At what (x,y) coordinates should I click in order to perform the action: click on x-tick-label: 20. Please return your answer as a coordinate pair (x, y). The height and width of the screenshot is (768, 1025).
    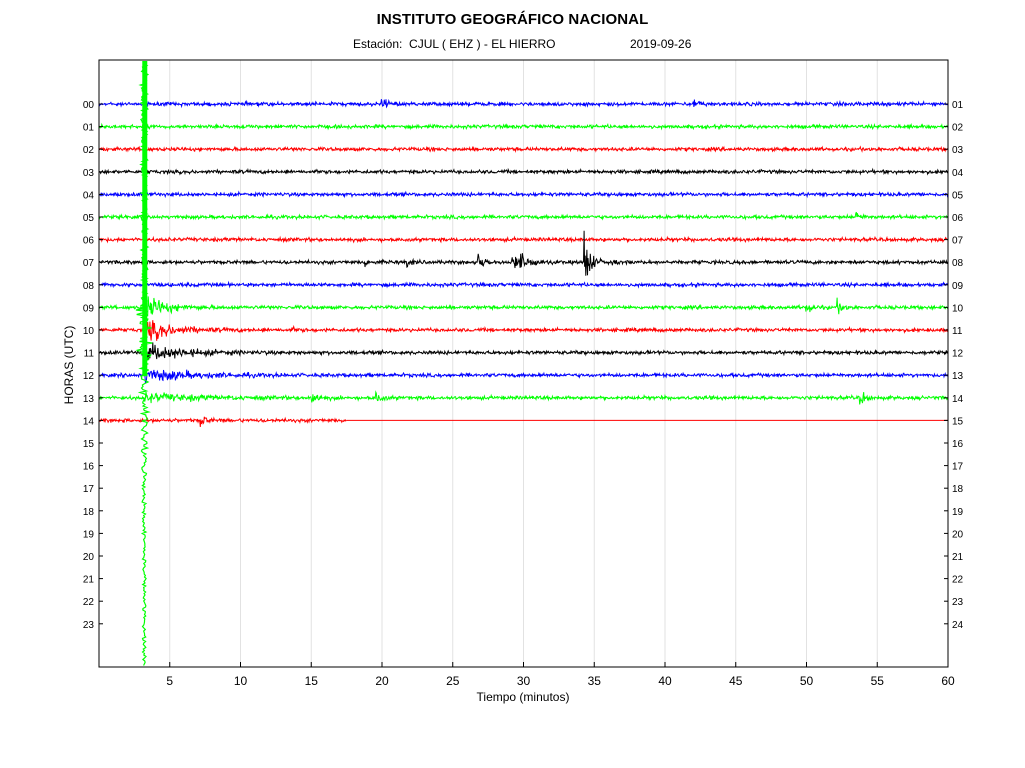
    Looking at the image, I should click on (382, 681).